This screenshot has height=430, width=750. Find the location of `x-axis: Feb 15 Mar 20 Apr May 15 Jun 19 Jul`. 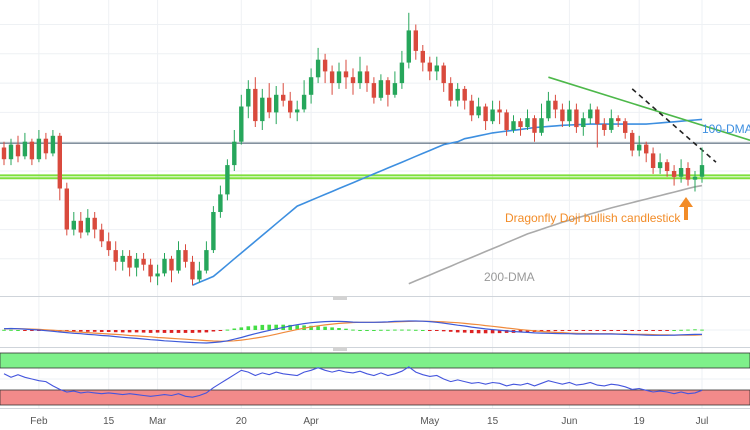

x-axis: Feb 15 Mar 20 Apr May 15 Jun 19 Jul is located at coordinates (375, 417).